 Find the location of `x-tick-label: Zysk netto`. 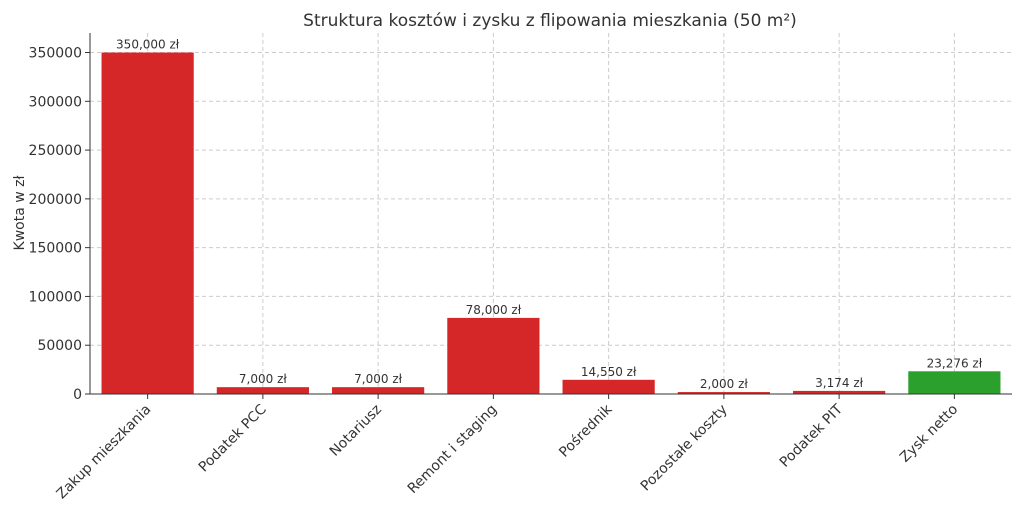

x-tick-label: Zysk netto is located at coordinates (929, 434).